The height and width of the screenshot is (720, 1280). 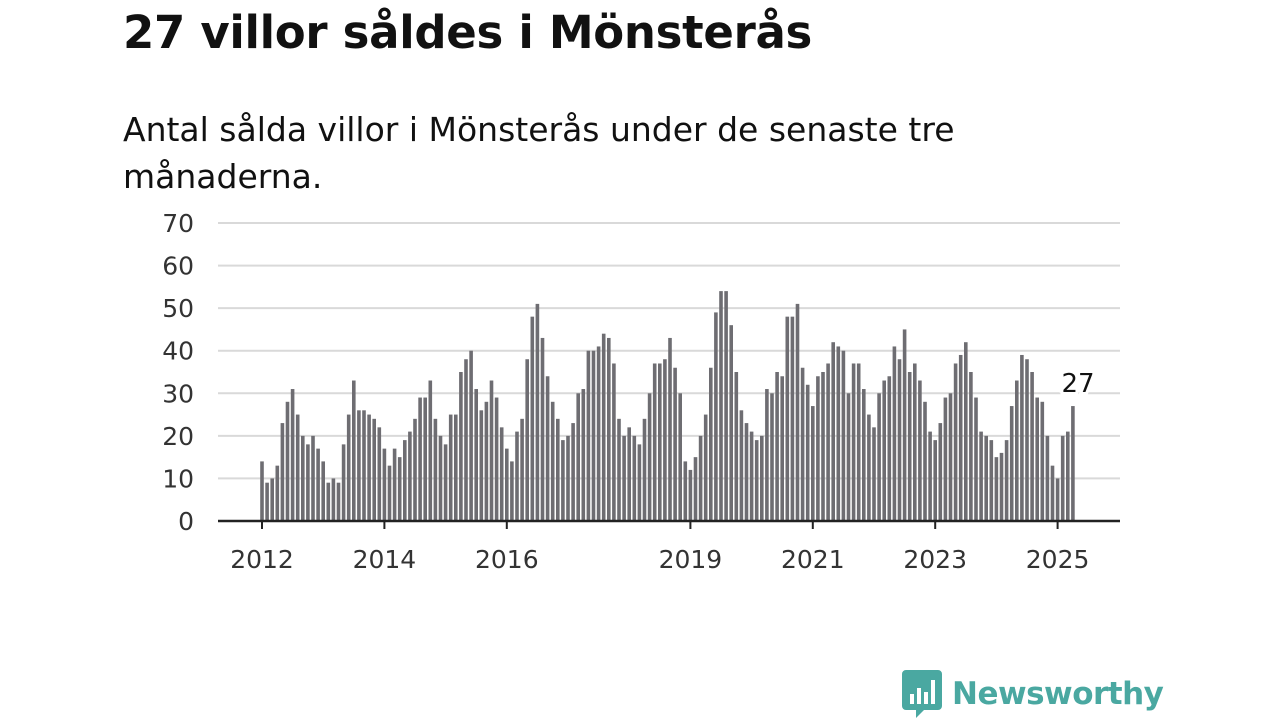 What do you see at coordinates (468, 32) in the screenshot?
I see `chart-title: 27 villor såldes i Mönsterås` at bounding box center [468, 32].